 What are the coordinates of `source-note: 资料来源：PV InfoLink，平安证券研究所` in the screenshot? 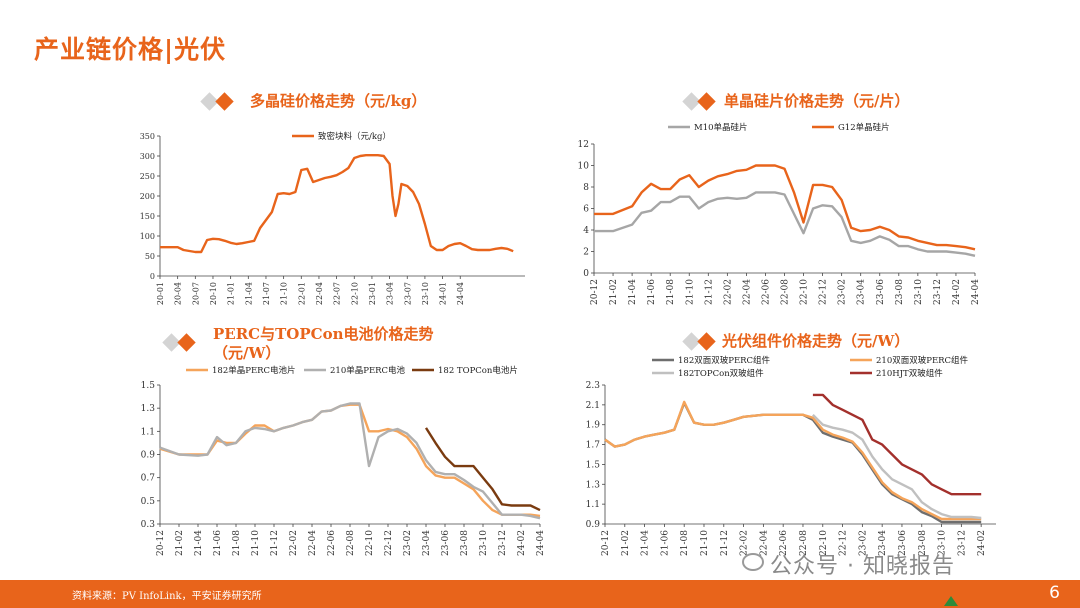 It's located at (167, 596).